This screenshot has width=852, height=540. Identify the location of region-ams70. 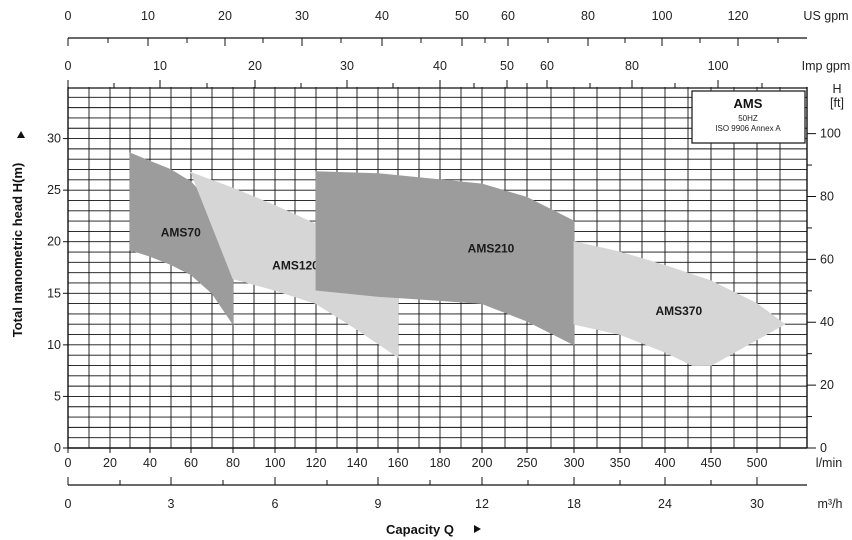
(181, 239).